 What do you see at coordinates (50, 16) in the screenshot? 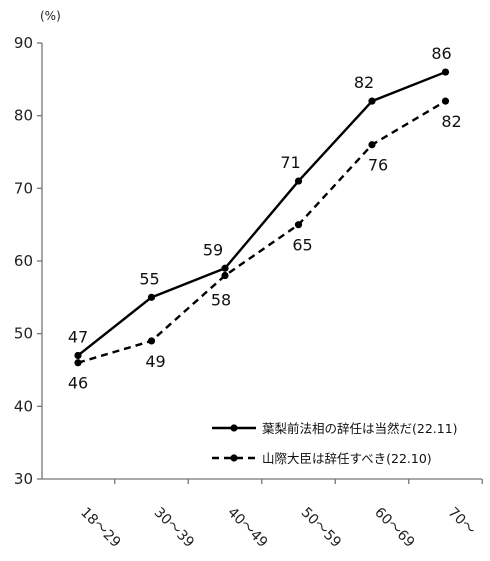
I see `y-unit-label: (%)` at bounding box center [50, 16].